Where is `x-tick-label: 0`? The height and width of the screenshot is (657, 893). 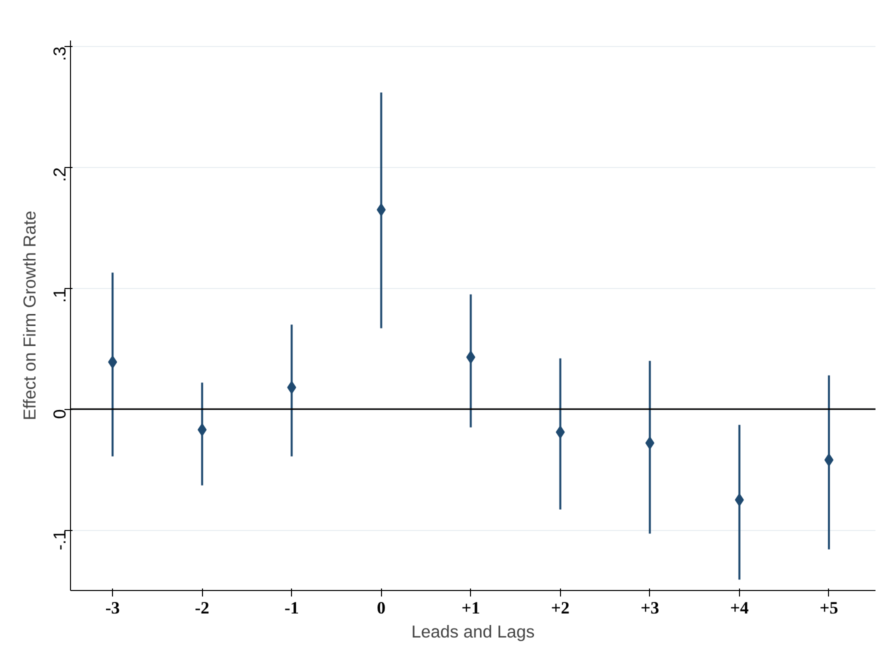
x-tick-label: 0 is located at coordinates (381, 608).